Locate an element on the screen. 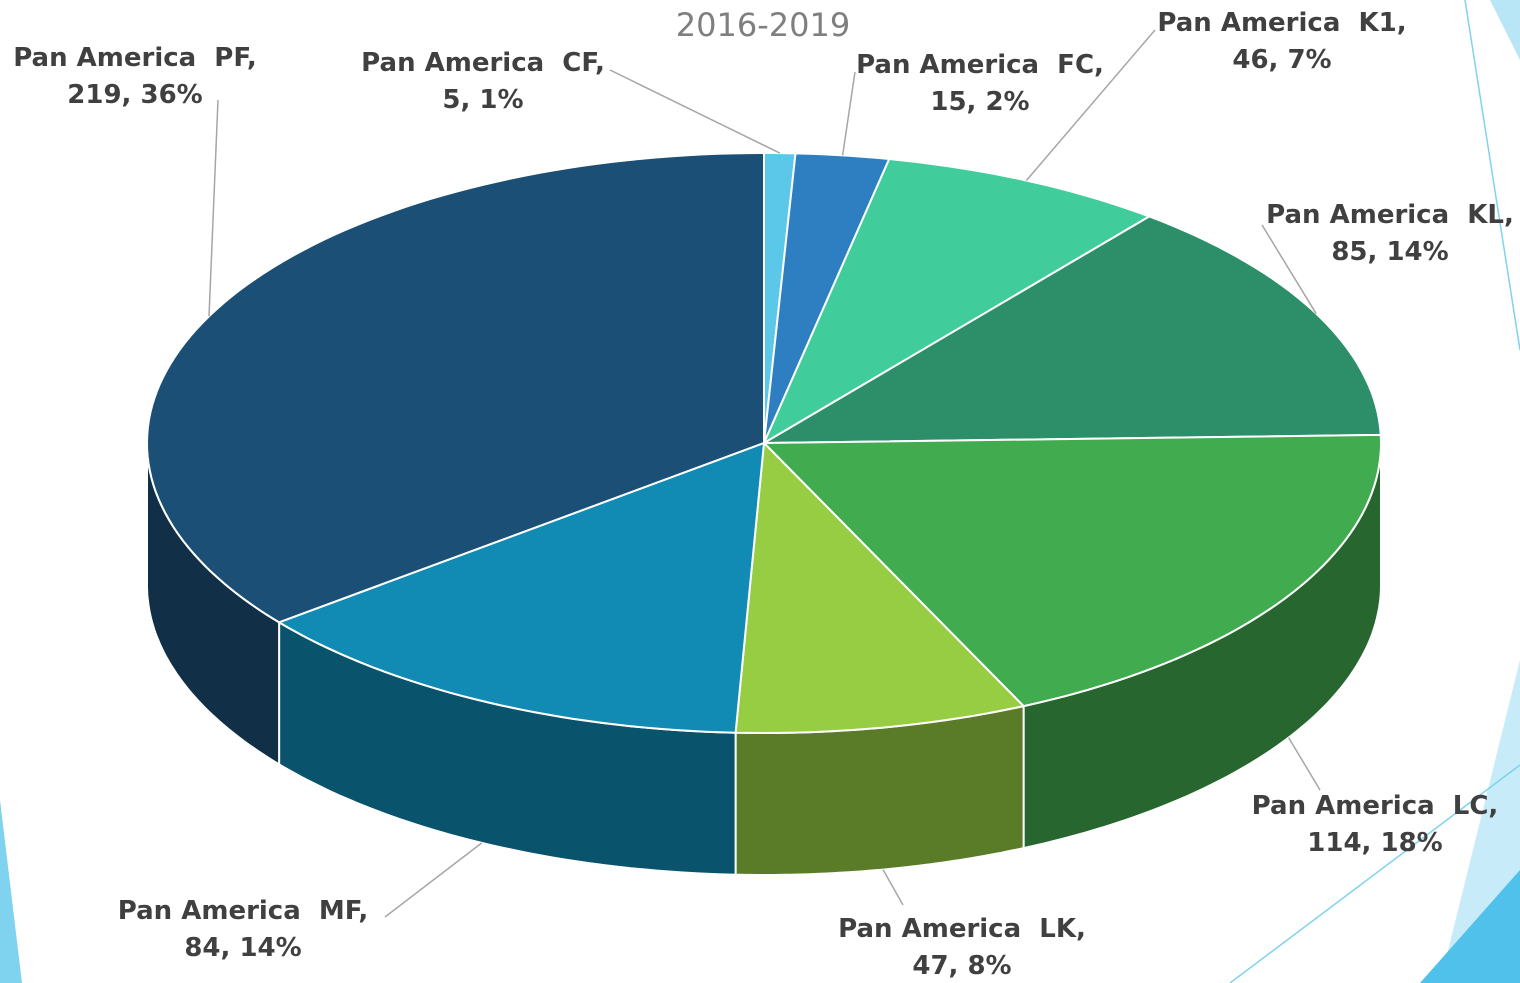 This screenshot has width=1520, height=983. data-label-name: Pan America LK, is located at coordinates (962, 929).